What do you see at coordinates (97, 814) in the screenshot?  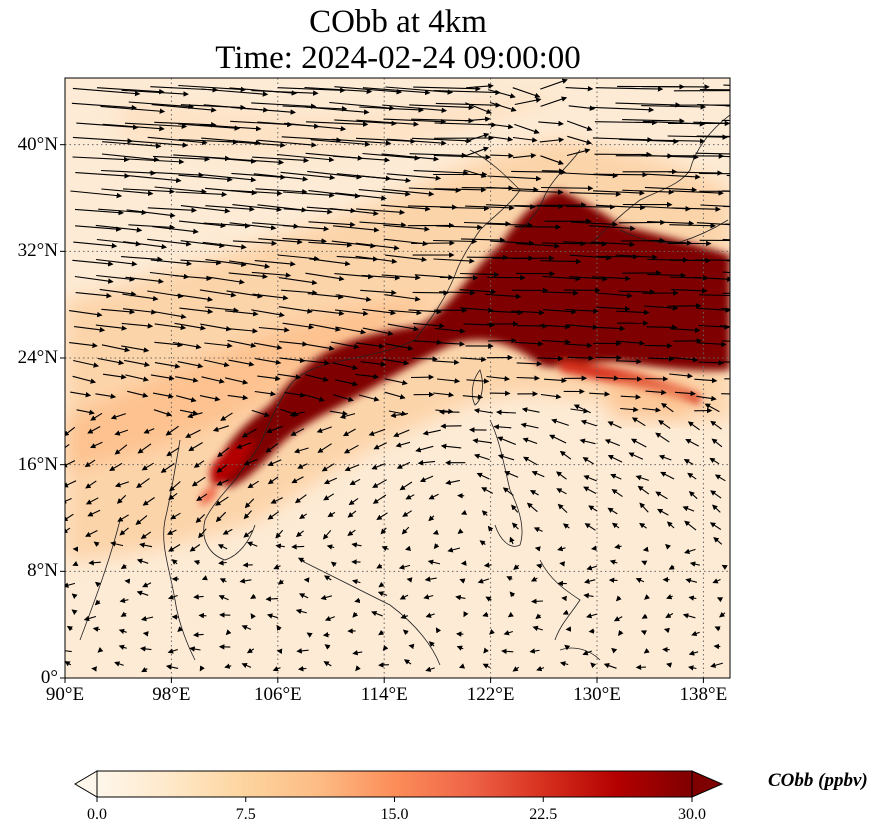 I see `colorbar-tick-label: 0.0` at bounding box center [97, 814].